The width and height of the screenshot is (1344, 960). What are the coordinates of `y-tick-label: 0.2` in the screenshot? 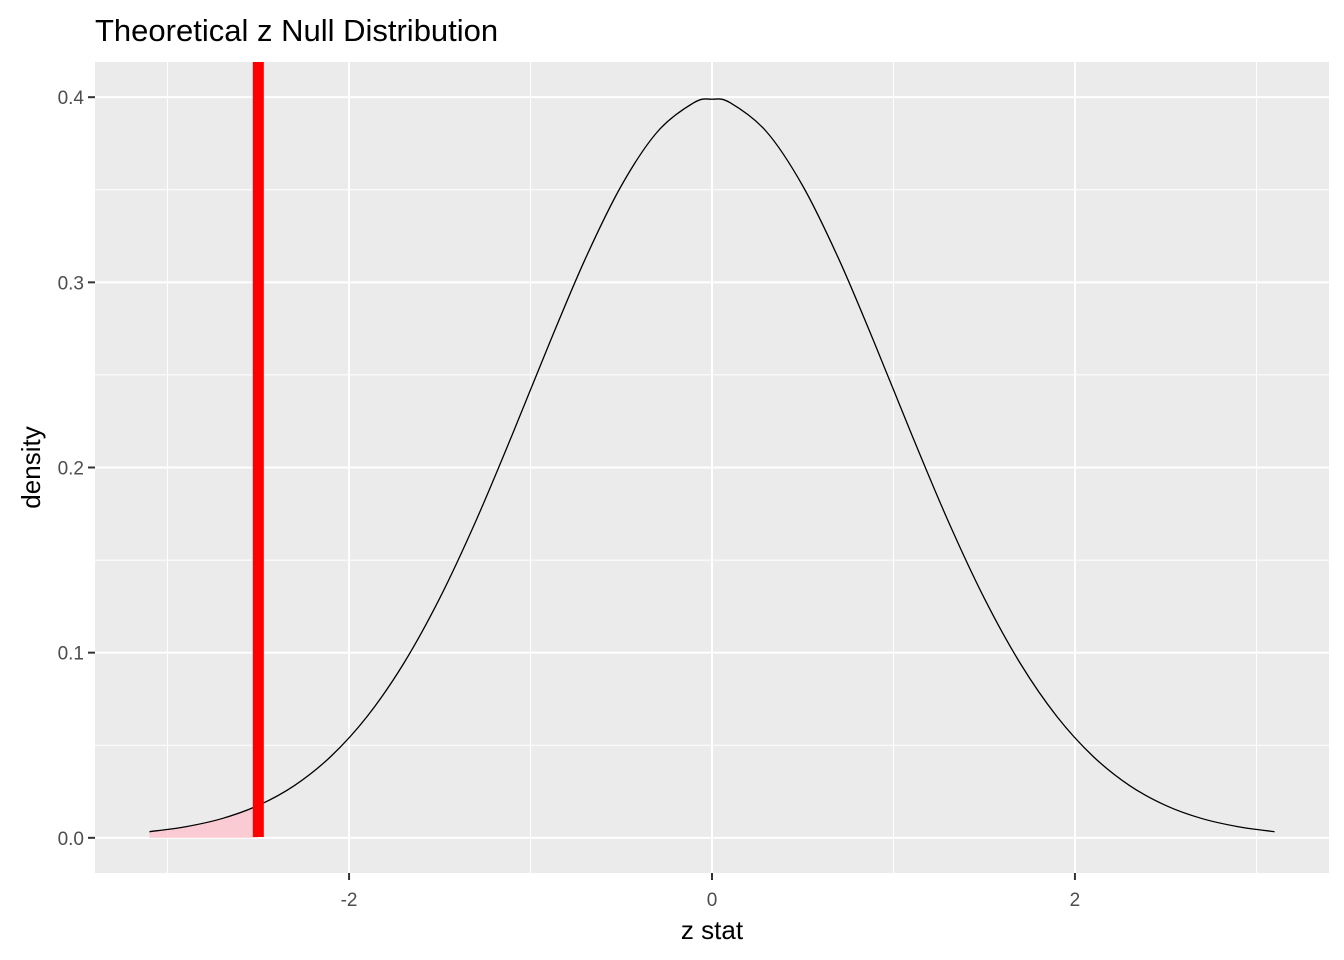 It's located at (71, 469).